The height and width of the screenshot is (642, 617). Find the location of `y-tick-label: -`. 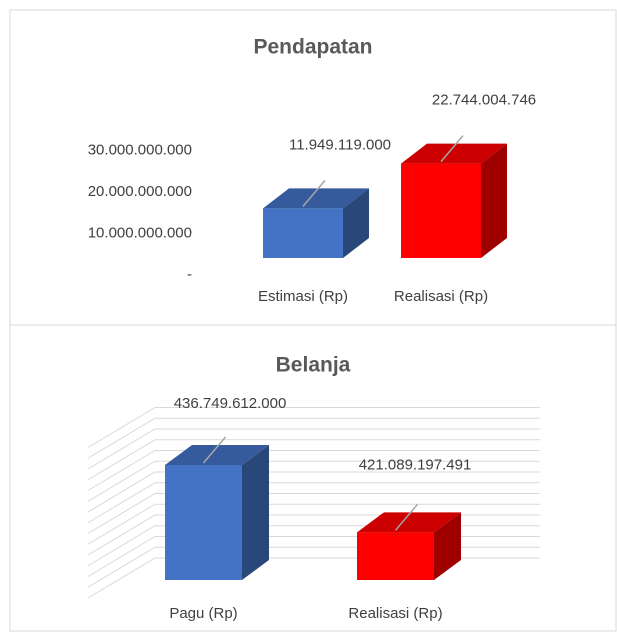

y-tick-label: - is located at coordinates (189, 274).